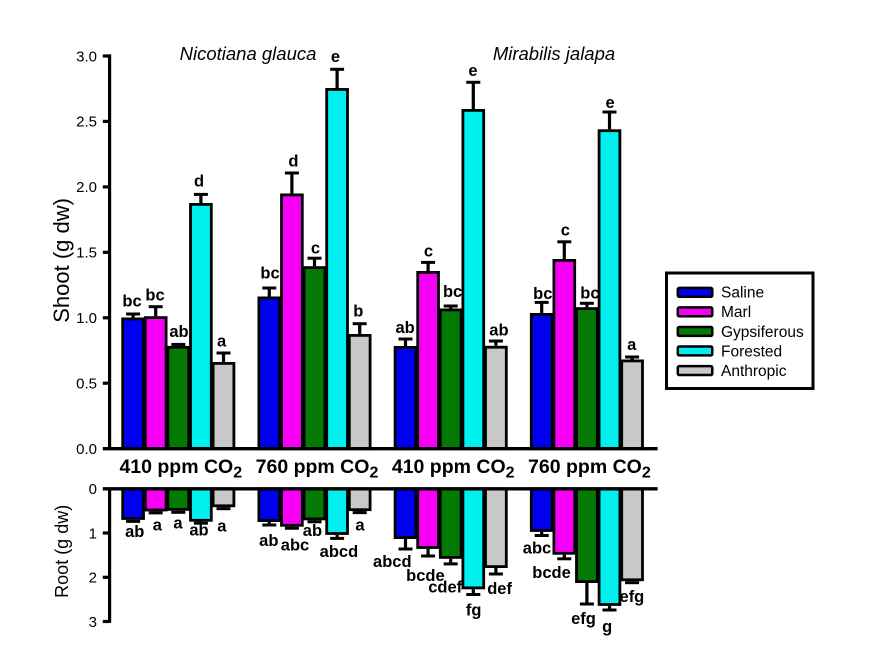 Image resolution: width=872 pixels, height=657 pixels. I want to click on svg-text: 1.0, so click(86, 318).